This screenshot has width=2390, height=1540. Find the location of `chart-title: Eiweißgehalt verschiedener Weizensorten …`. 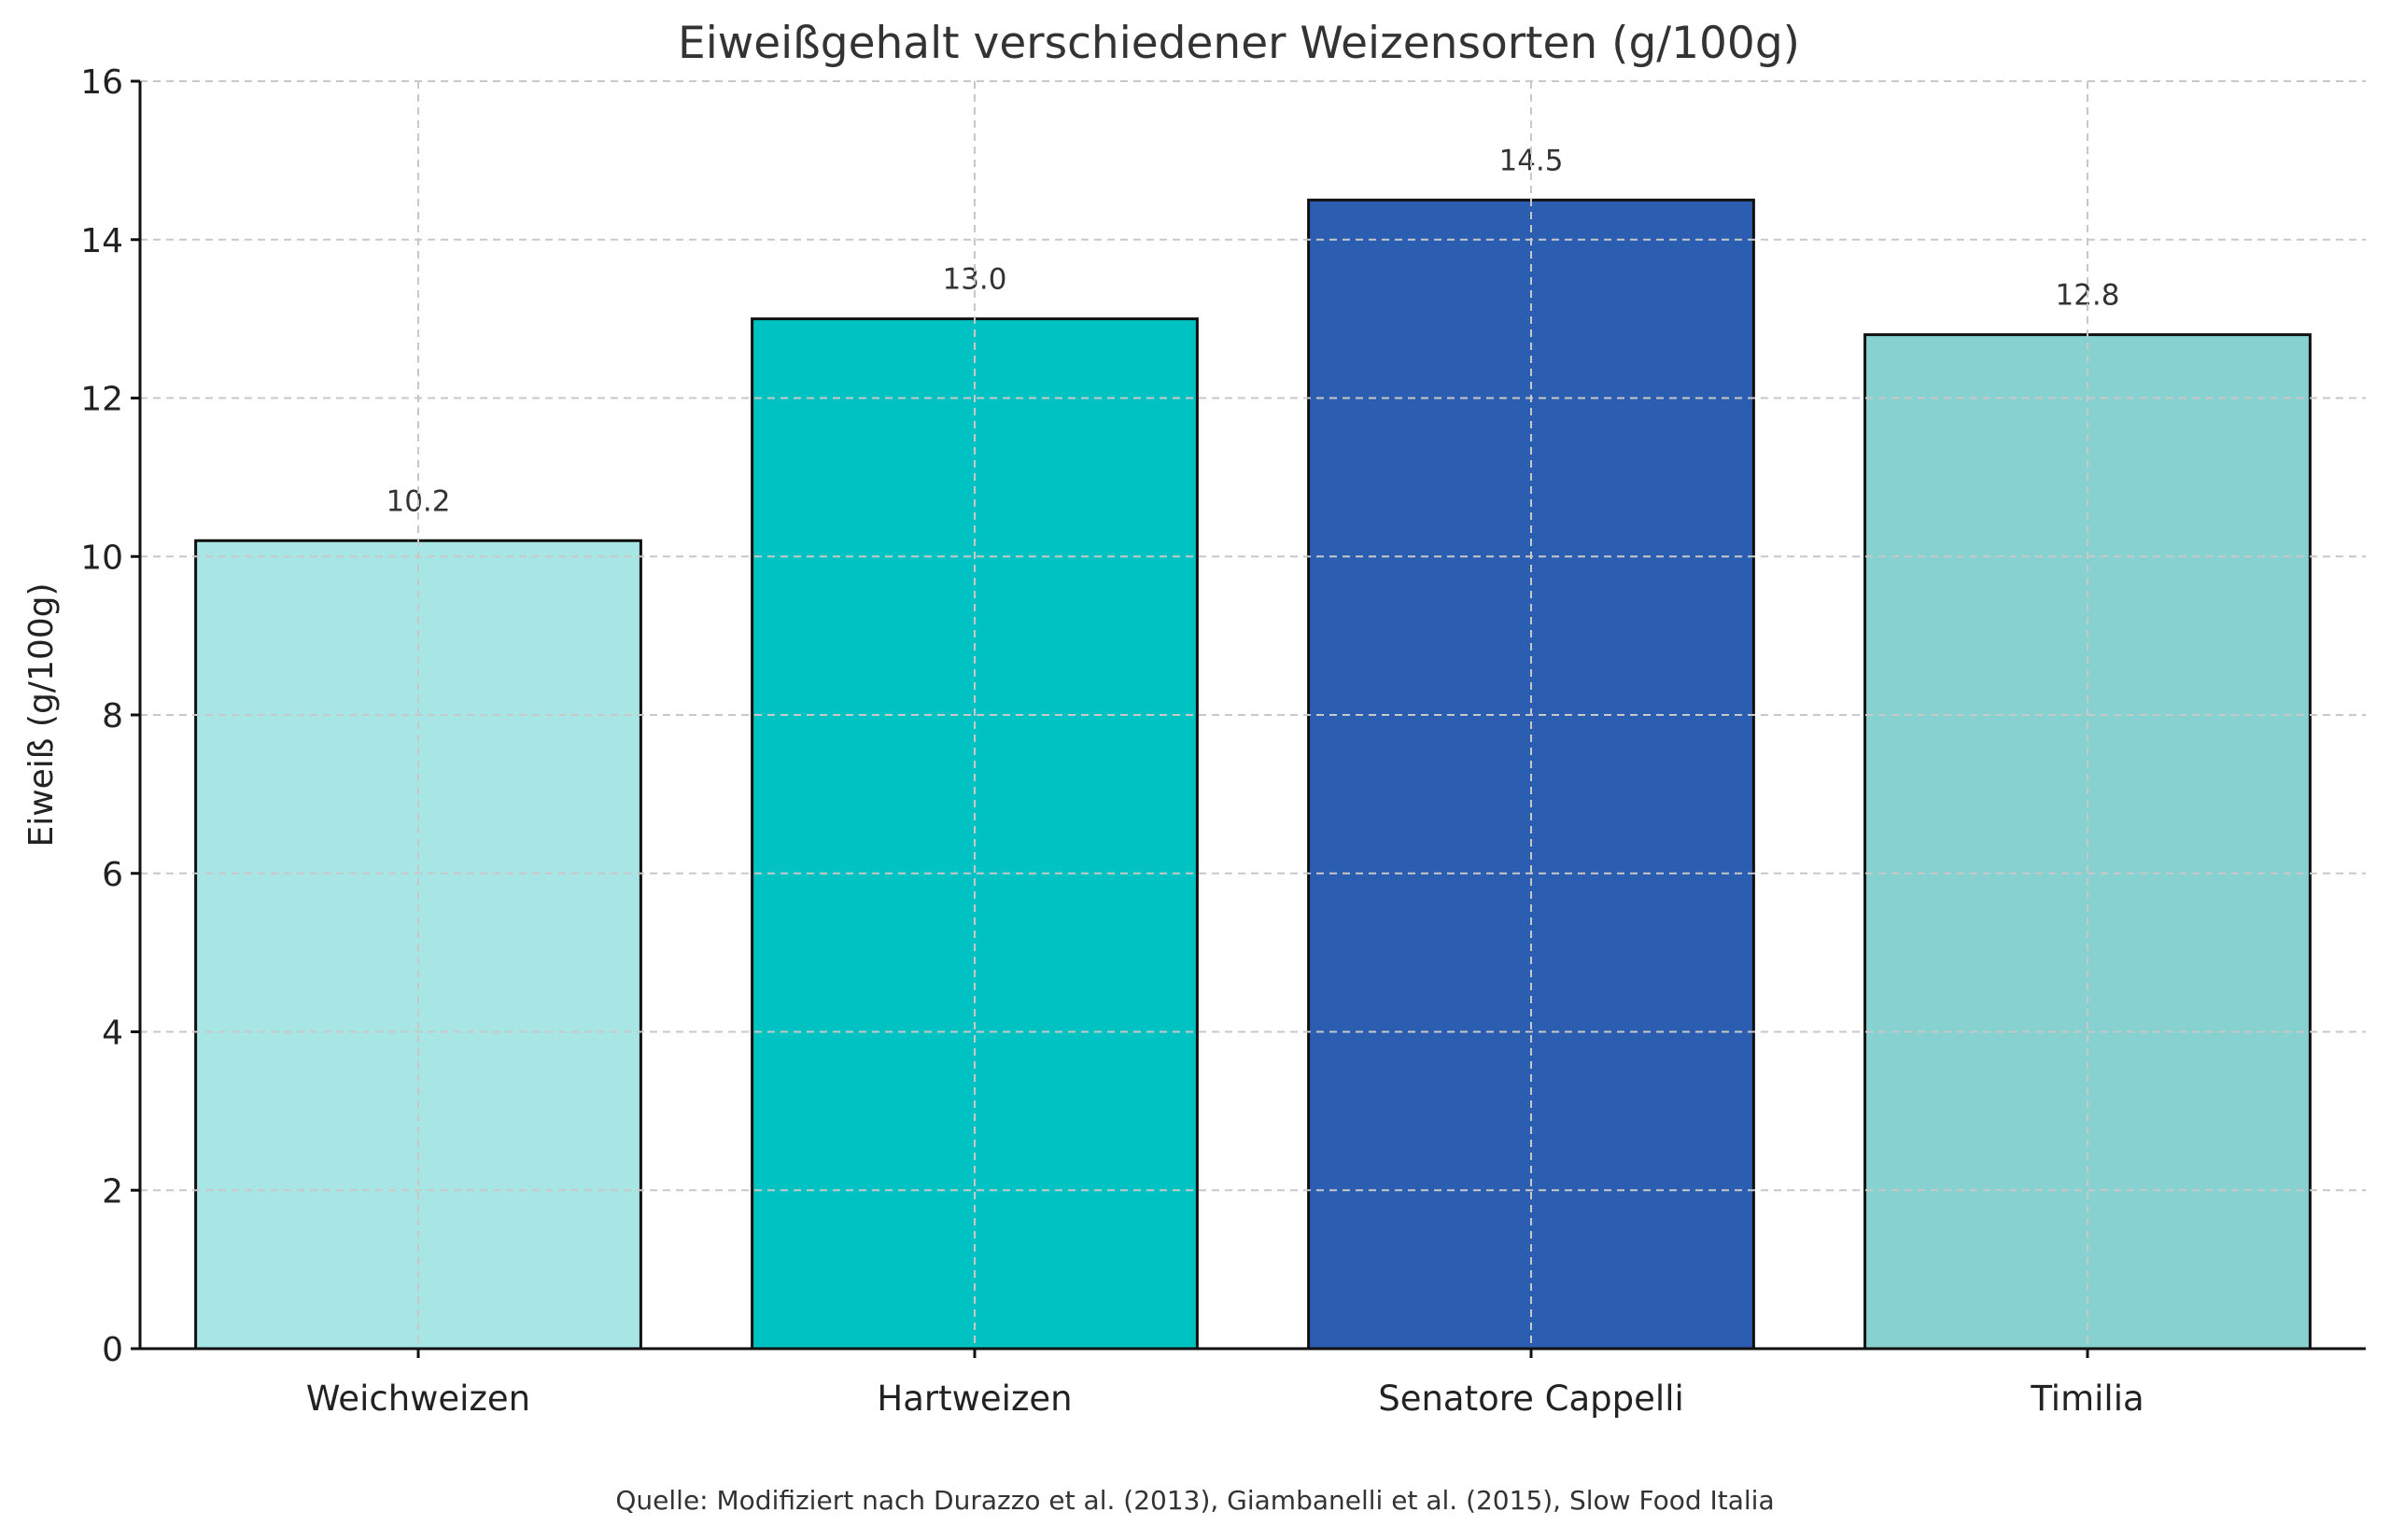

chart-title: Eiweißgehalt verschiedener Weizensorten … is located at coordinates (1239, 43).